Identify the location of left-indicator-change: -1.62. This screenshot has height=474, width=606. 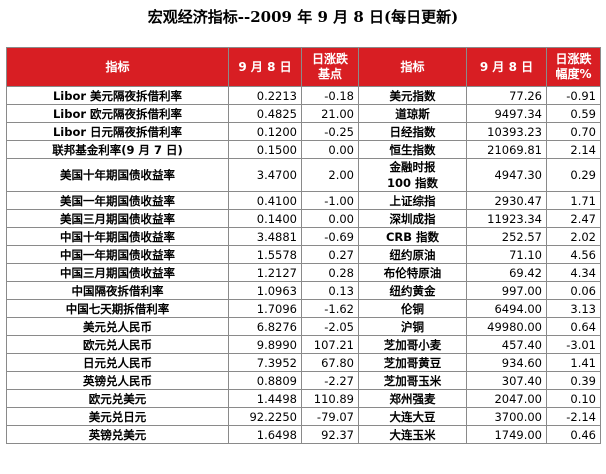
(330, 308).